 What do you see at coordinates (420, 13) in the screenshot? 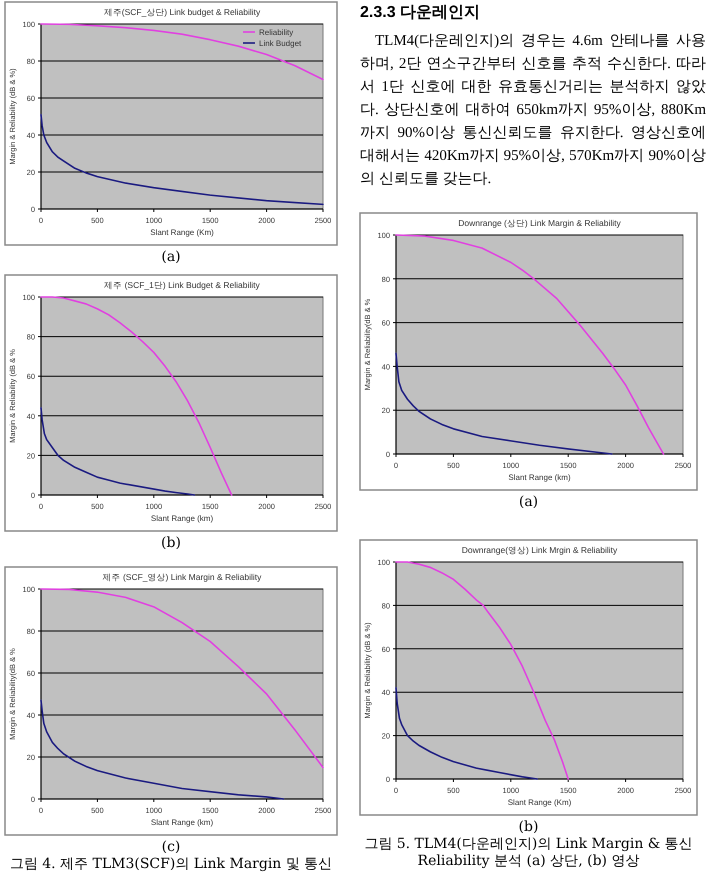
I see `text: 2.3.3 다운레인지` at bounding box center [420, 13].